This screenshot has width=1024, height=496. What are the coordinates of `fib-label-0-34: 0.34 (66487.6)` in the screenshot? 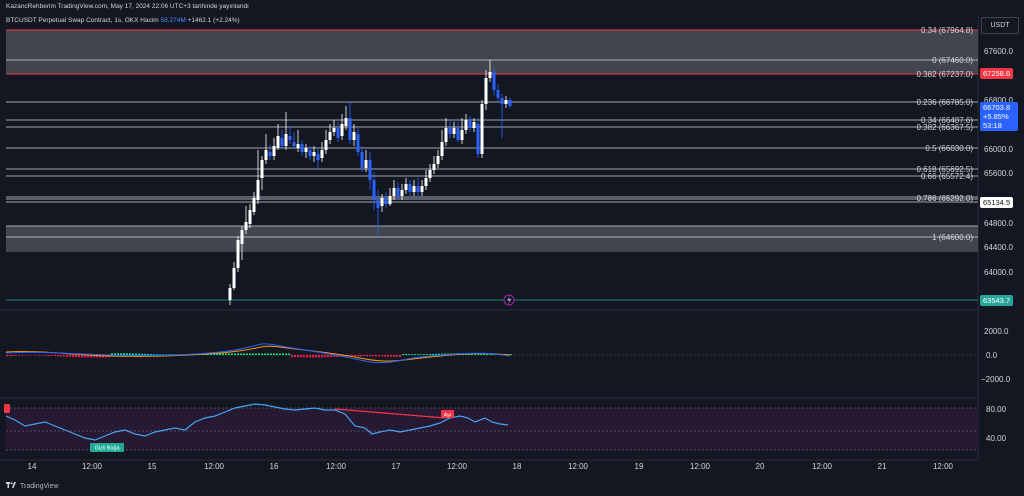 It's located at (947, 120).